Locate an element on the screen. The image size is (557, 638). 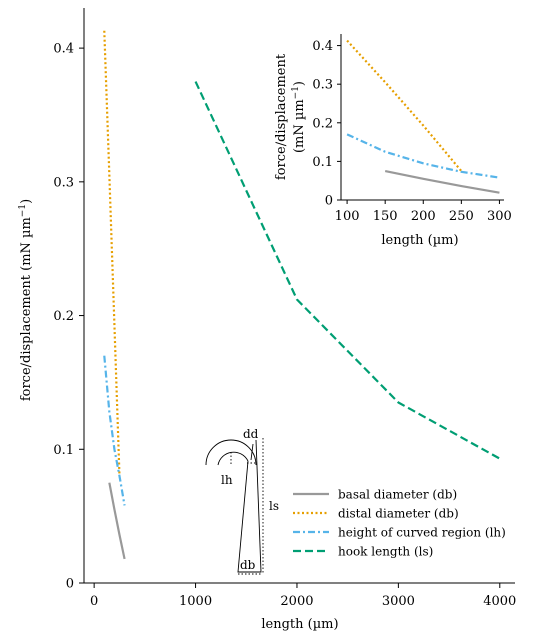
diagram-label-lh: lh is located at coordinates (227, 480).